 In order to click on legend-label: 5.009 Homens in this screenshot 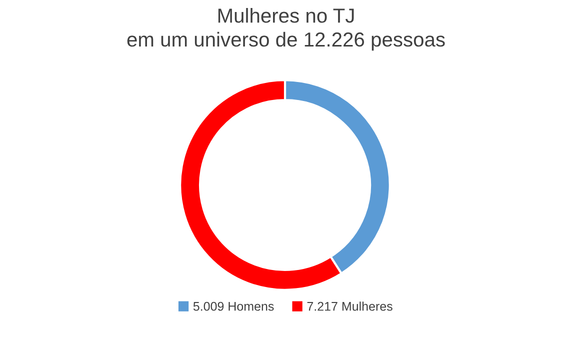, I will do `click(233, 306)`.